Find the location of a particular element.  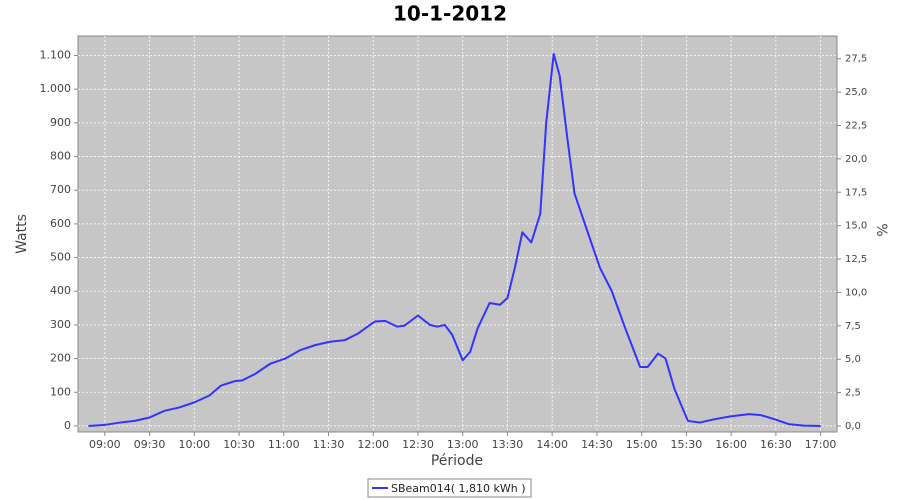

y2-tick-label: 12,5 is located at coordinates (856, 259).